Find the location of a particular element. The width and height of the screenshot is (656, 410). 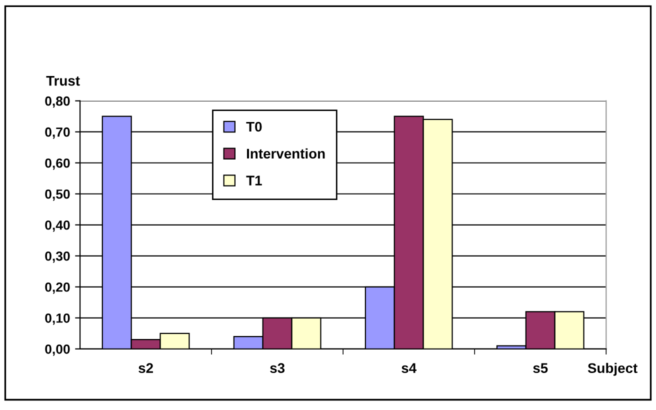

y-tick-label: 0,50 is located at coordinates (57, 195).